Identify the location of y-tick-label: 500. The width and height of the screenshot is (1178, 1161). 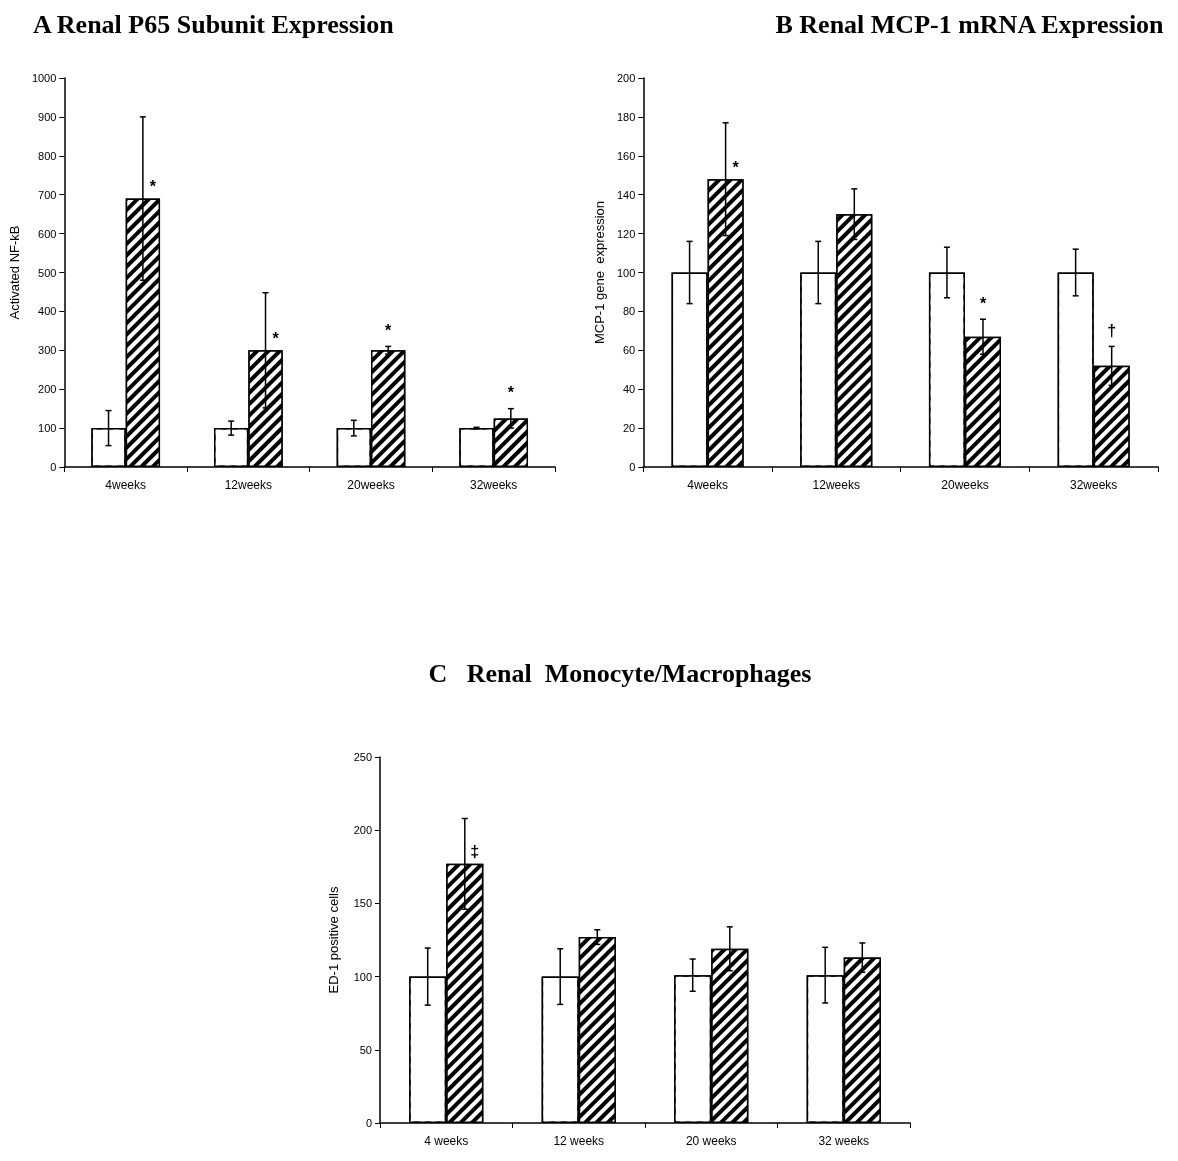
(47, 272).